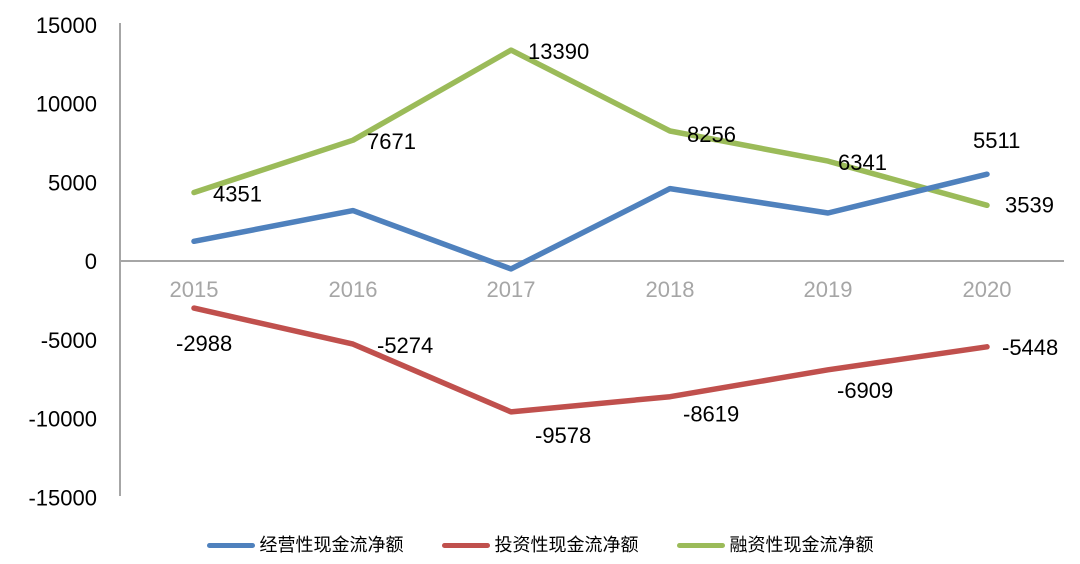 This screenshot has width=1080, height=564. What do you see at coordinates (465, 545) in the screenshot?
I see `legend-line-swatch-investing` at bounding box center [465, 545].